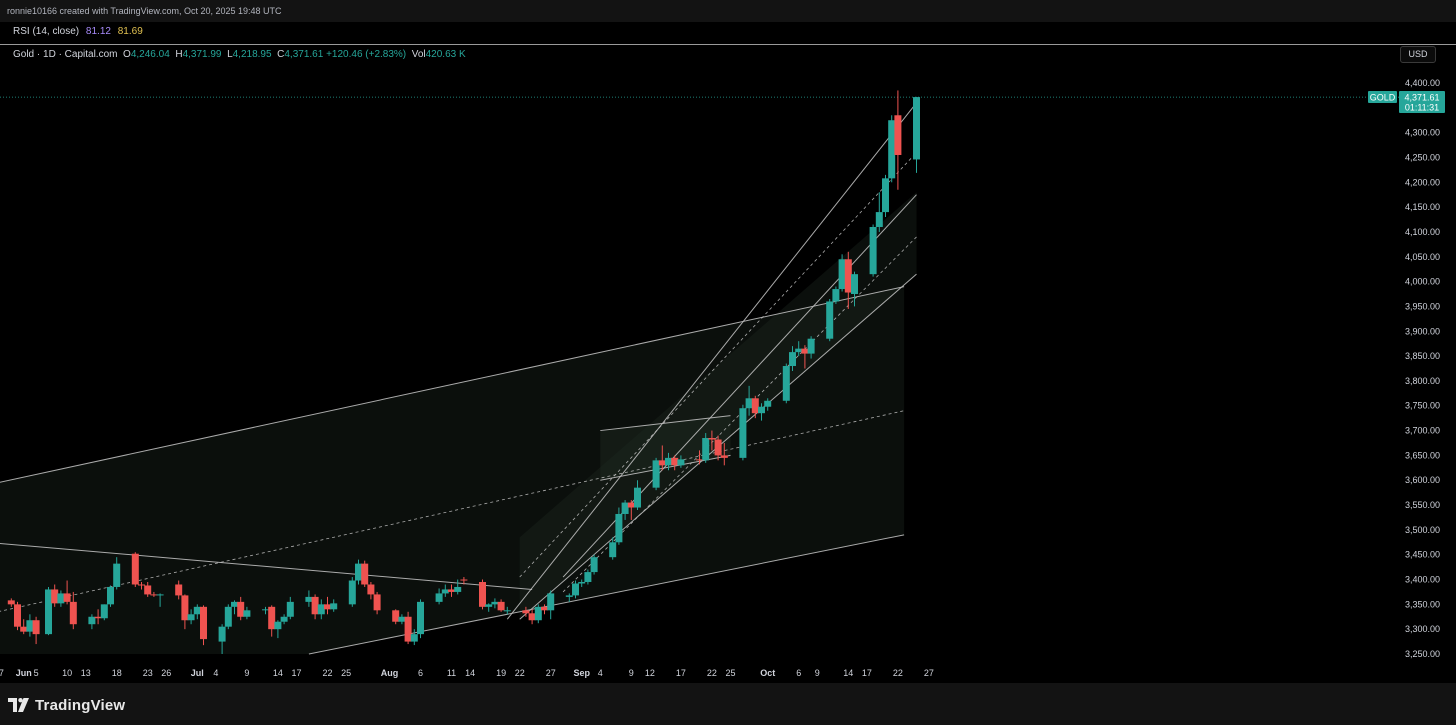 This screenshot has height=725, width=1456. I want to click on price-axis-label: 3,750.00, so click(1422, 406).